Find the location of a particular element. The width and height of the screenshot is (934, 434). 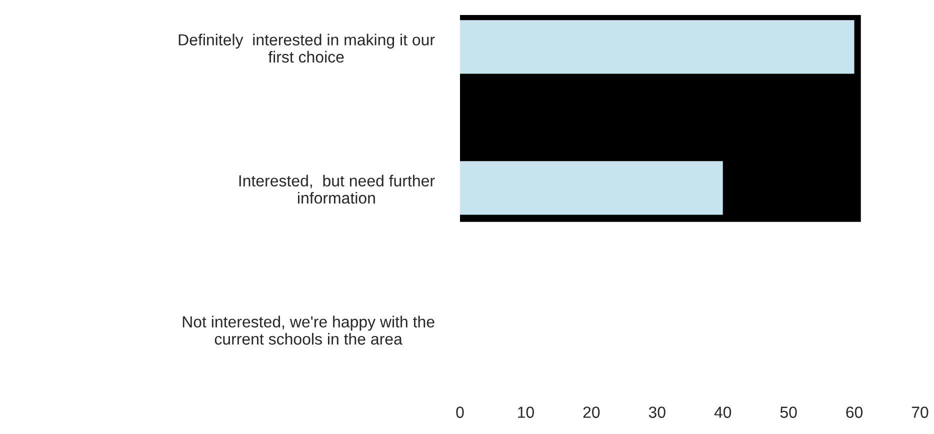

y-tick-label: Definitely interested in making it our first choice is located at coordinates (306, 48).